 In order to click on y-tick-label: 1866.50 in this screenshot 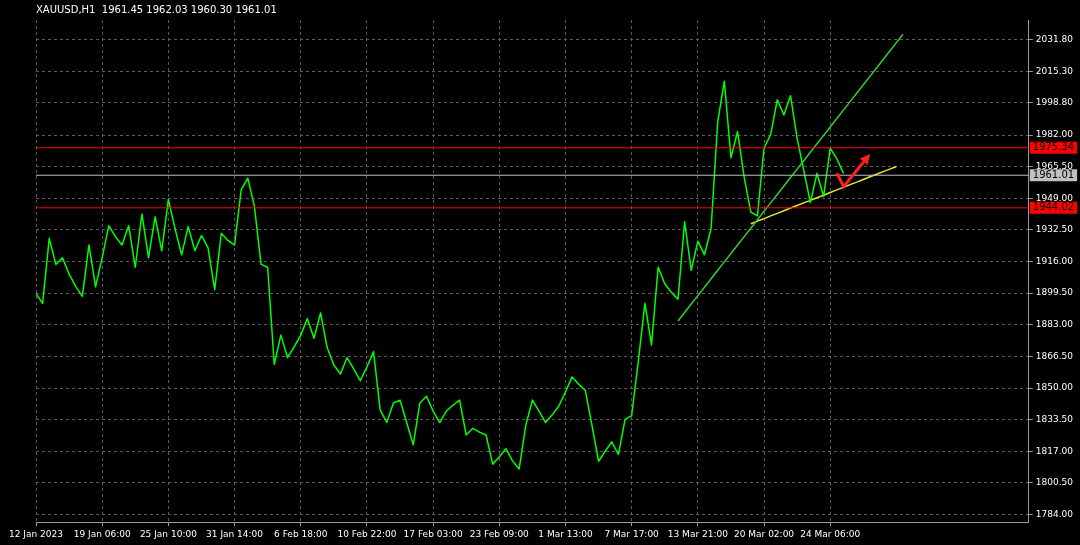, I will do `click(1054, 355)`.